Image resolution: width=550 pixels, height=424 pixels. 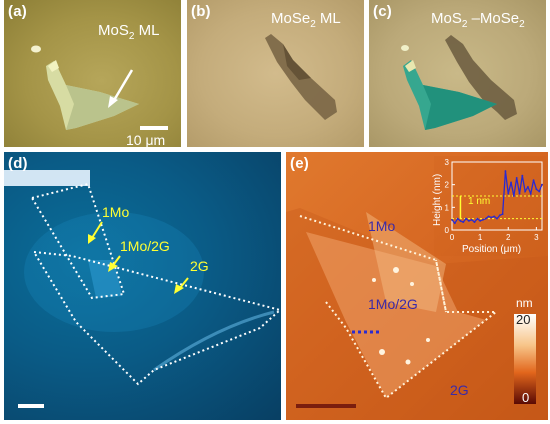 What do you see at coordinates (382, 11) in the screenshot?
I see `panel-label-c: (c)` at bounding box center [382, 11].